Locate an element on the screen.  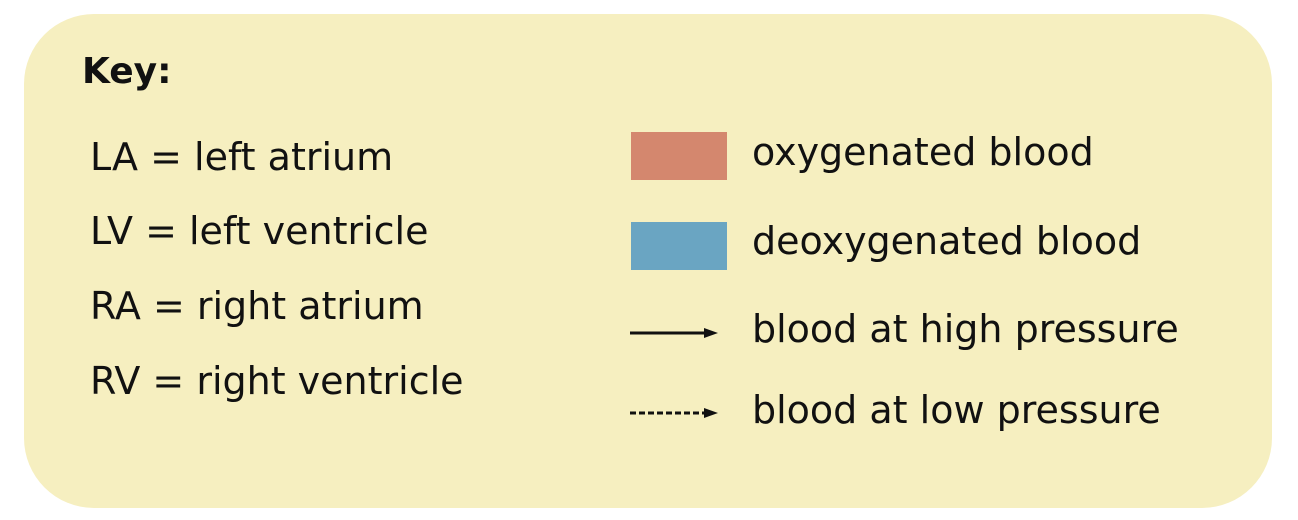
abbreviation-lv: LV = left ventricle is located at coordinates (259, 231).